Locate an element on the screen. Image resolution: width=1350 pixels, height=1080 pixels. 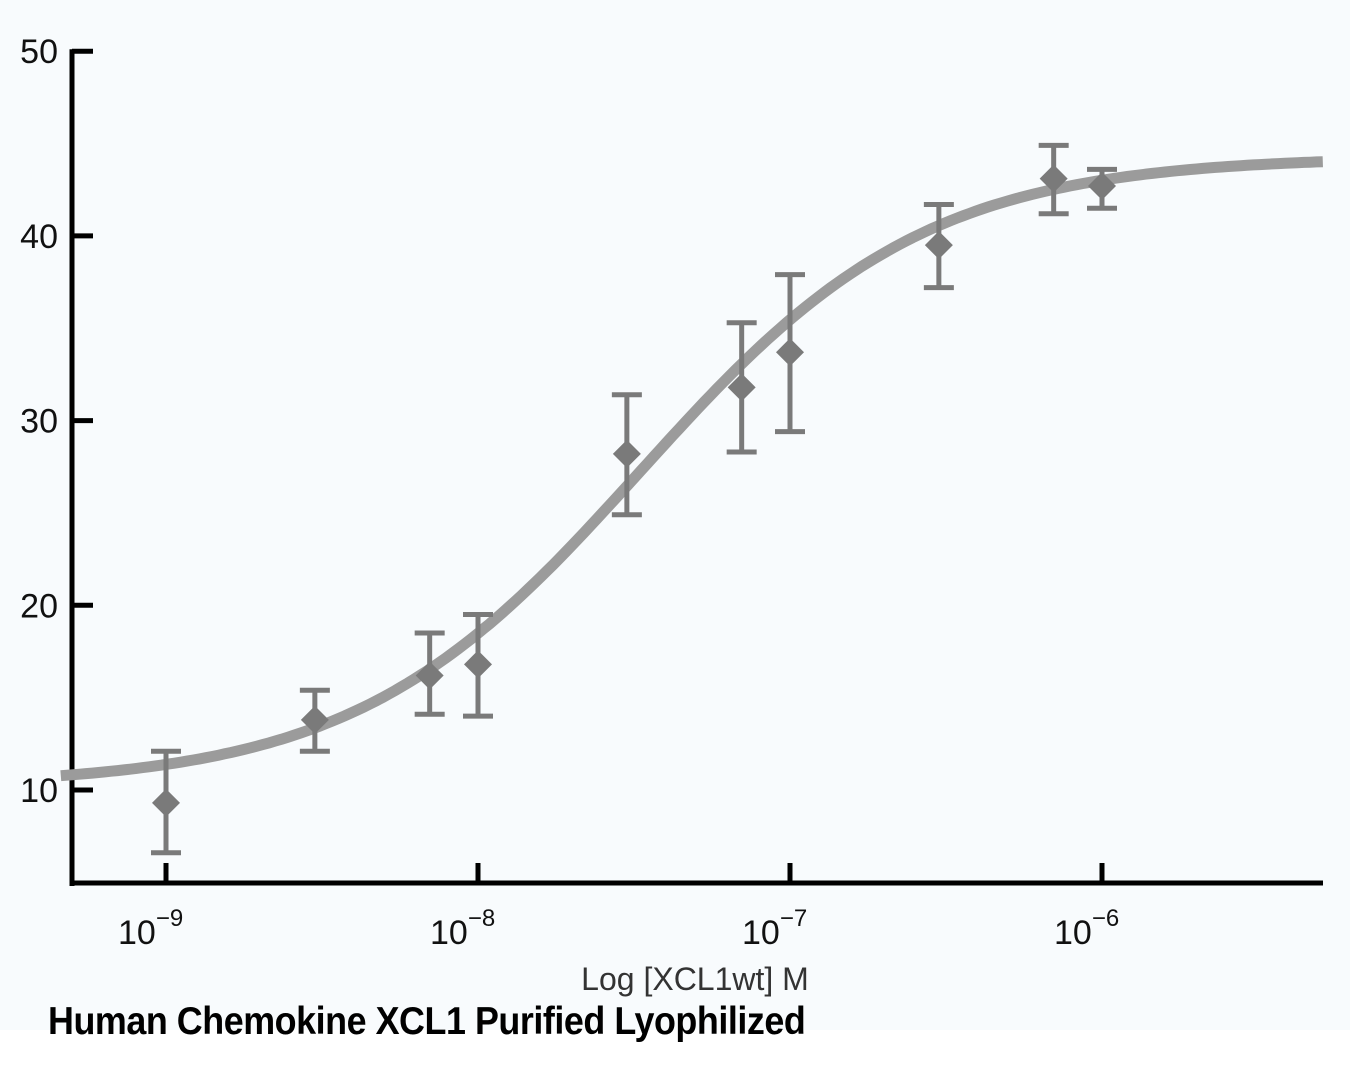
y-tick-label: 20 is located at coordinates (39, 606).